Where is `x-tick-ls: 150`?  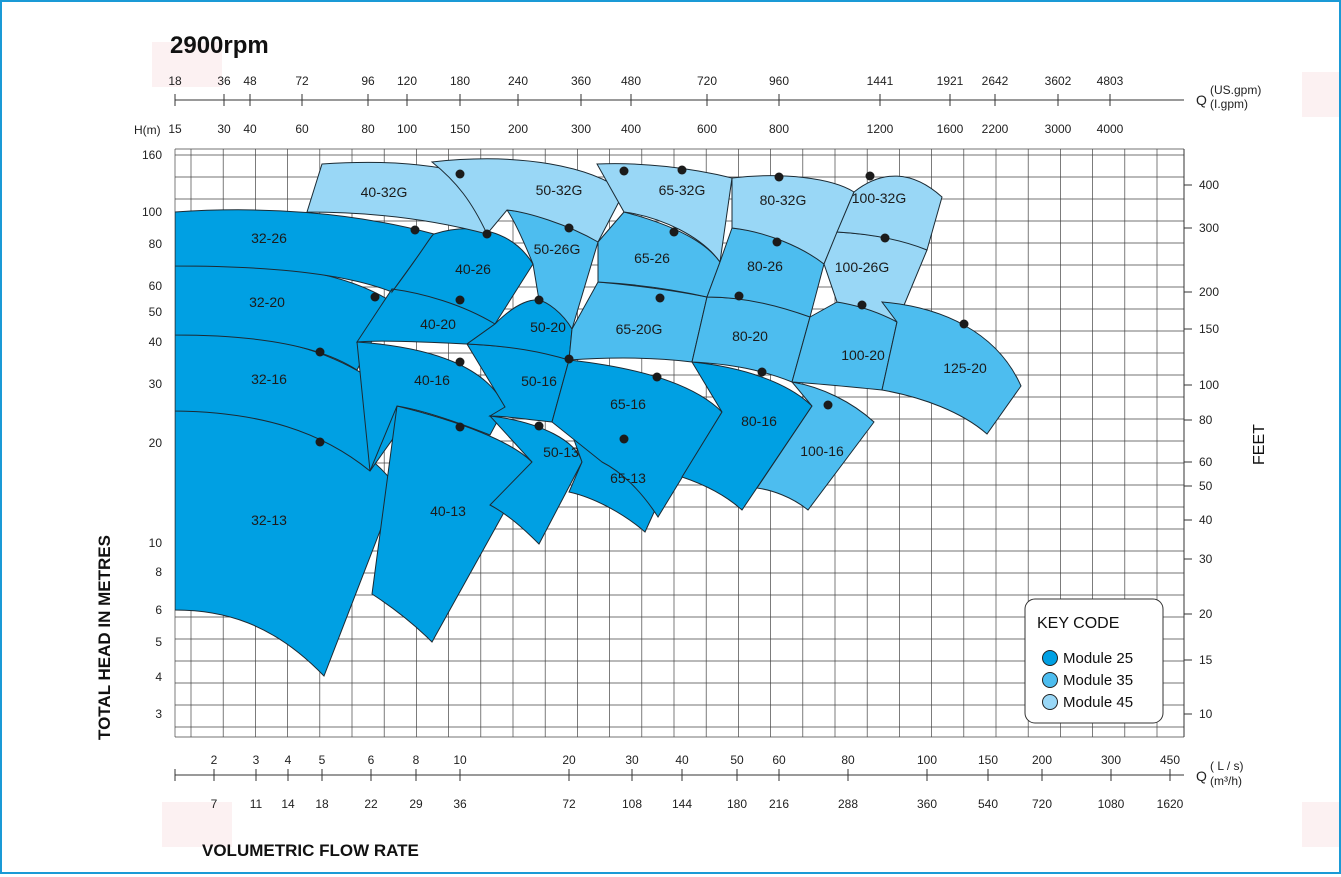
x-tick-ls: 150 is located at coordinates (988, 760).